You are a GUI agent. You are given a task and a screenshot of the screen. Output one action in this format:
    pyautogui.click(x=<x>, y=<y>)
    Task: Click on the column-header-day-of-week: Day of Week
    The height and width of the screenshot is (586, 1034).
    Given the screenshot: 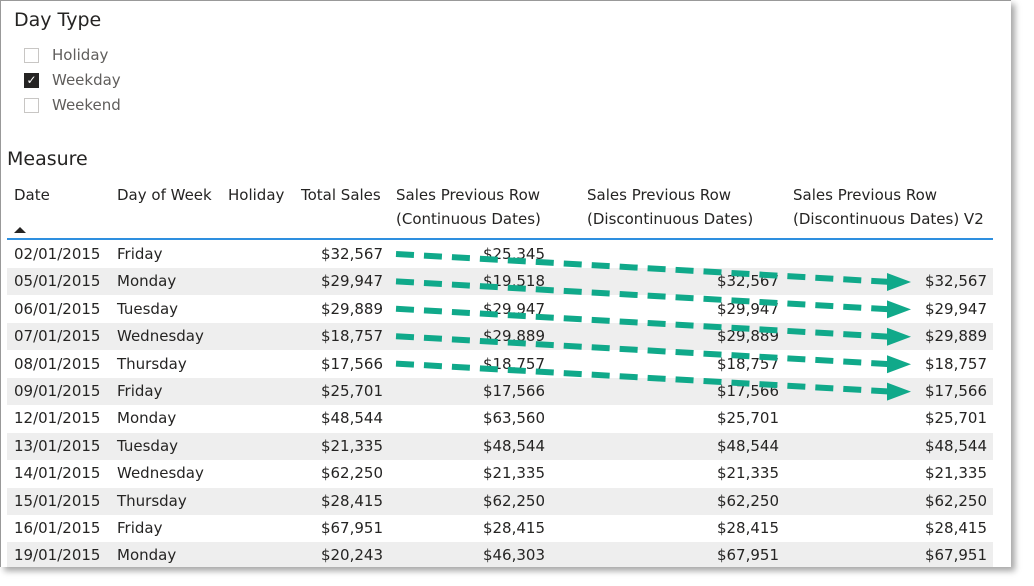 What is the action you would take?
    pyautogui.click(x=164, y=195)
    